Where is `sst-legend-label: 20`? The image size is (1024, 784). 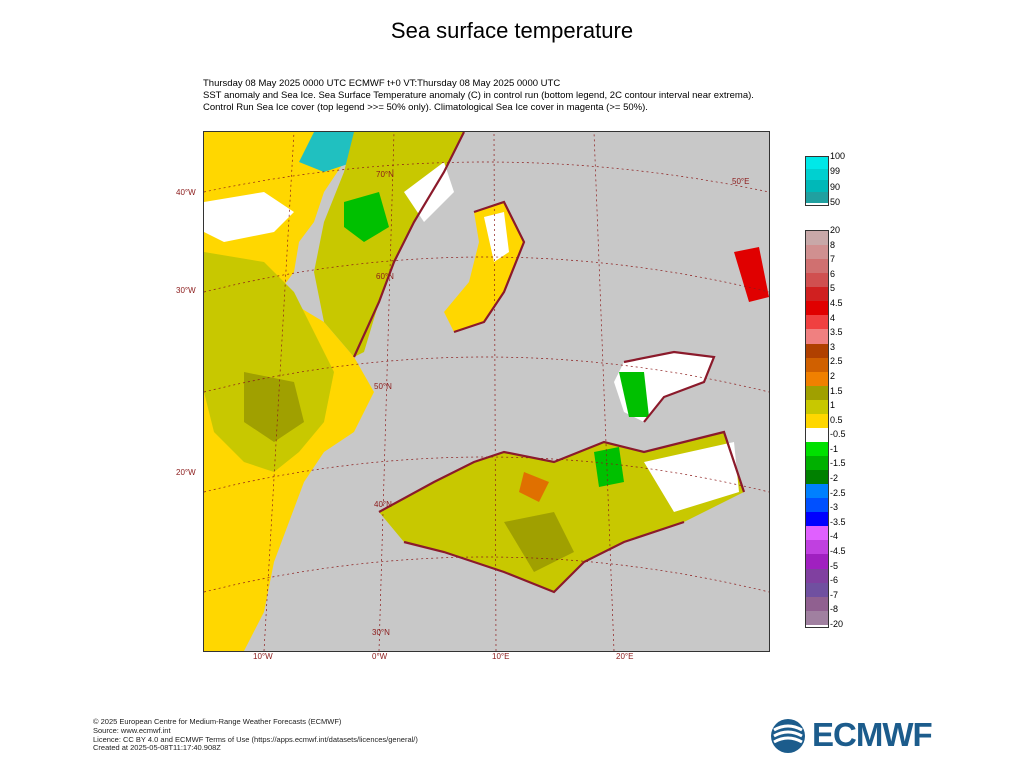
sst-legend-label: 20 is located at coordinates (835, 230).